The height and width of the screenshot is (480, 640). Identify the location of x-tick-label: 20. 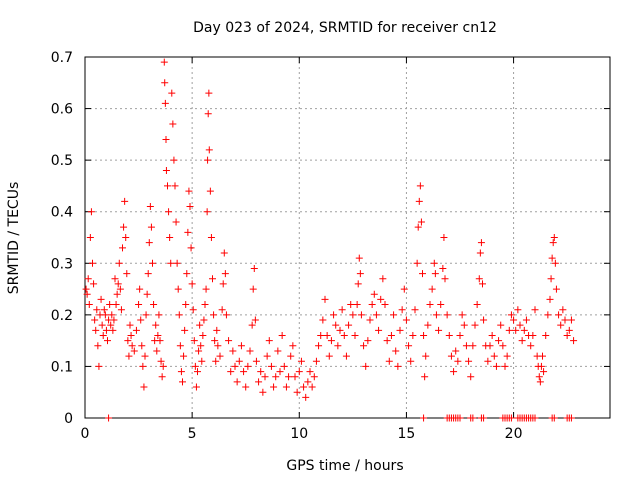
(514, 434).